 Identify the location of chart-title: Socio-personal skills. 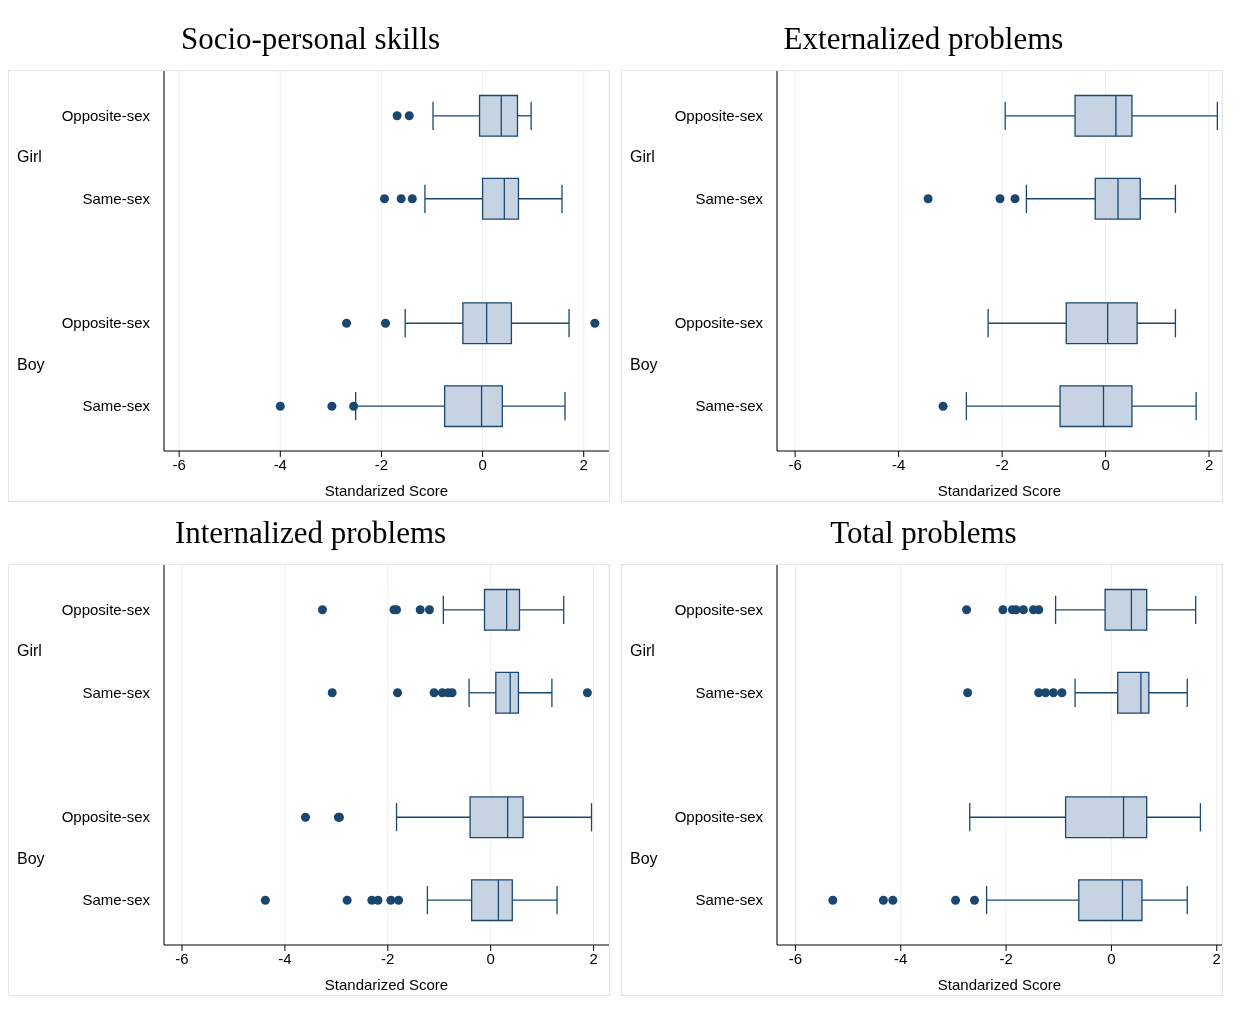
(310, 39).